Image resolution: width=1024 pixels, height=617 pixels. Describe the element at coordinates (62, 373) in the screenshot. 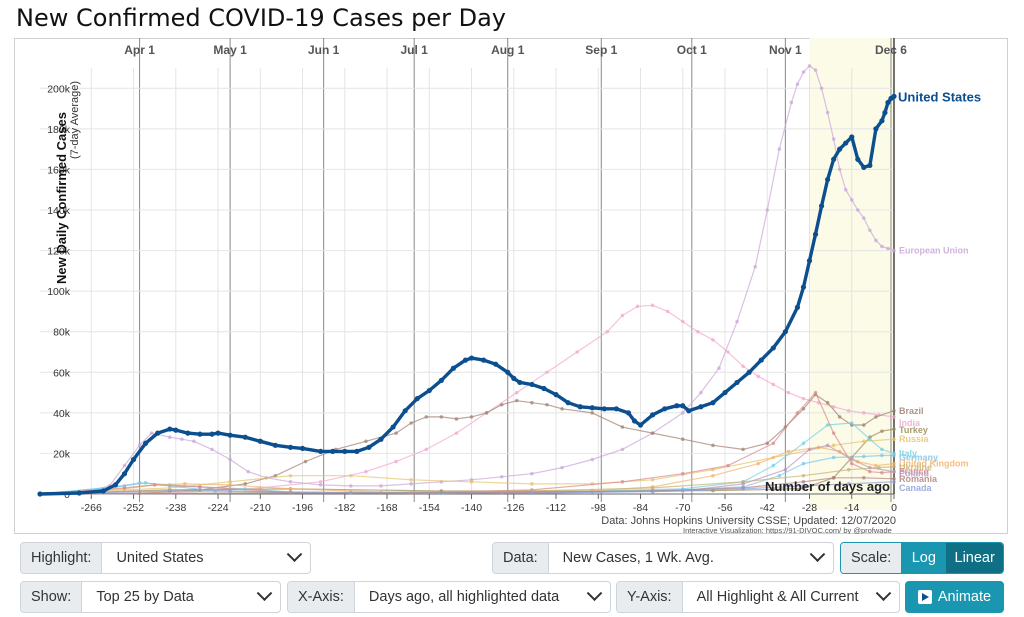

I see `y-tick-label: 60k` at that location.